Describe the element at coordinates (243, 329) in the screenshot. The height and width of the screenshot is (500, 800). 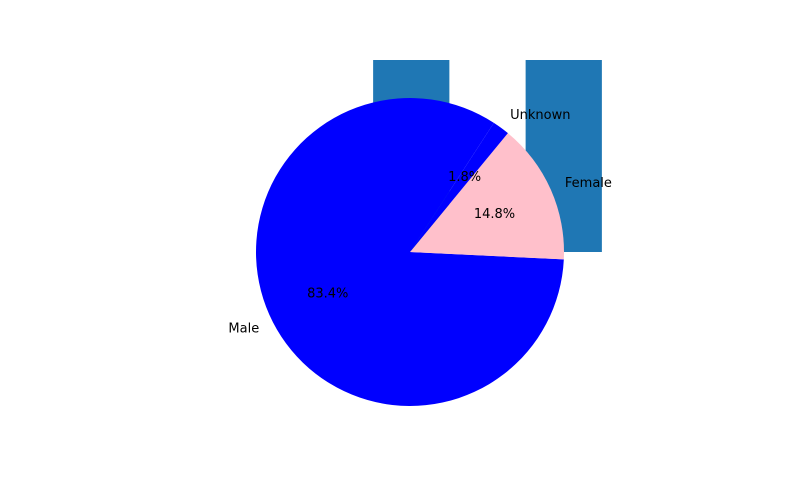
I see `slice-label-male: Male` at that location.